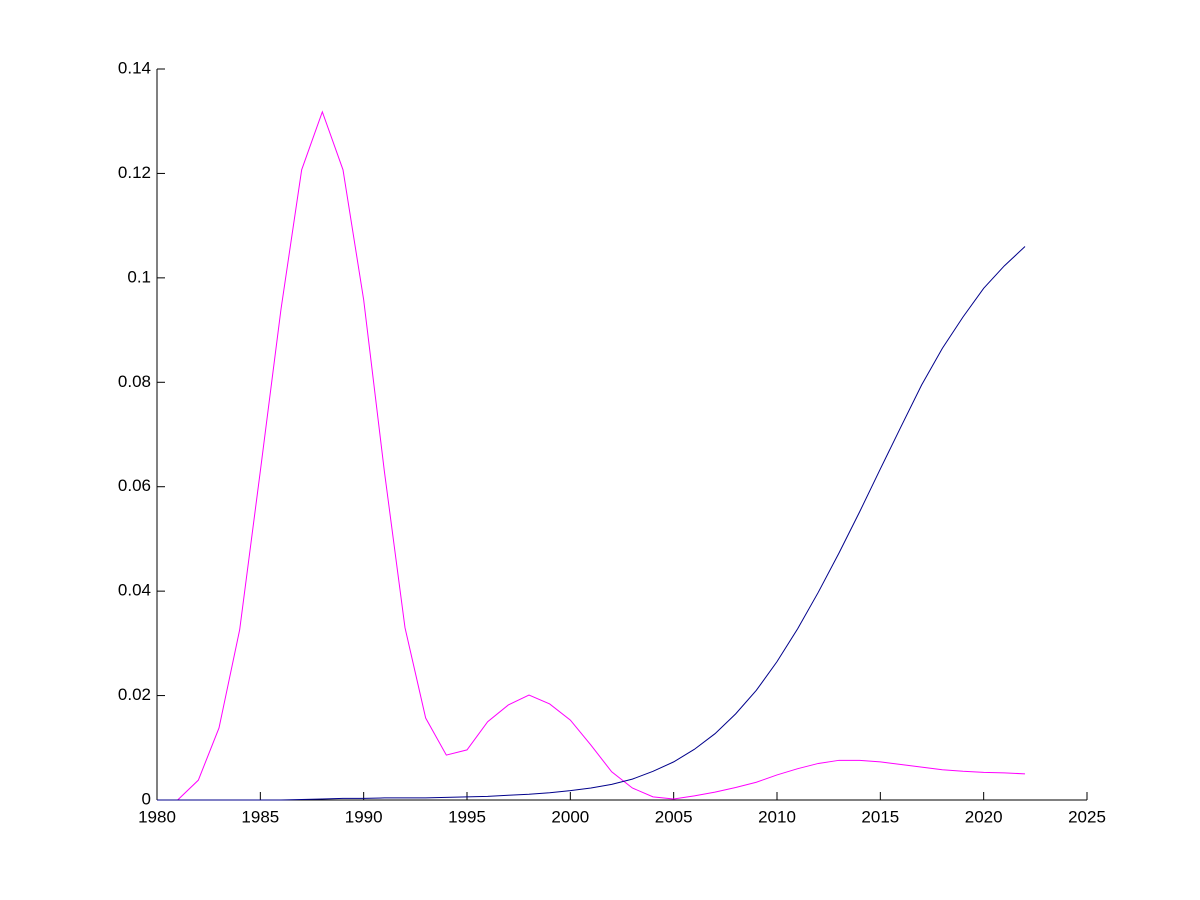 This screenshot has width=1200, height=900. I want to click on x-tick-label: 1990, so click(364, 816).